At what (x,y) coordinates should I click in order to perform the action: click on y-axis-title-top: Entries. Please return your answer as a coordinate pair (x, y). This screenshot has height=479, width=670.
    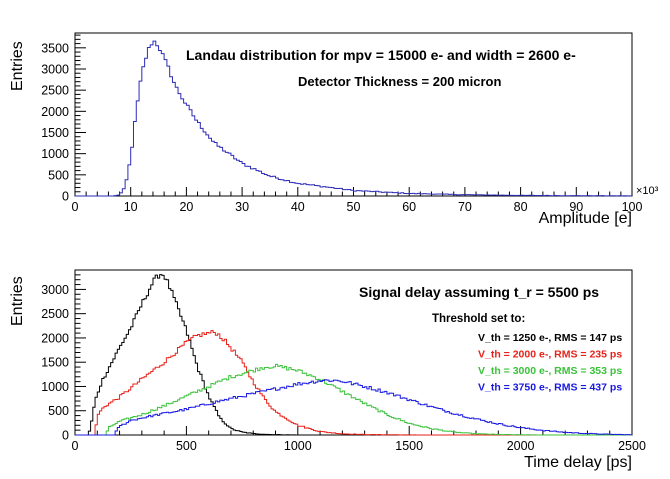
    Looking at the image, I should click on (17, 66).